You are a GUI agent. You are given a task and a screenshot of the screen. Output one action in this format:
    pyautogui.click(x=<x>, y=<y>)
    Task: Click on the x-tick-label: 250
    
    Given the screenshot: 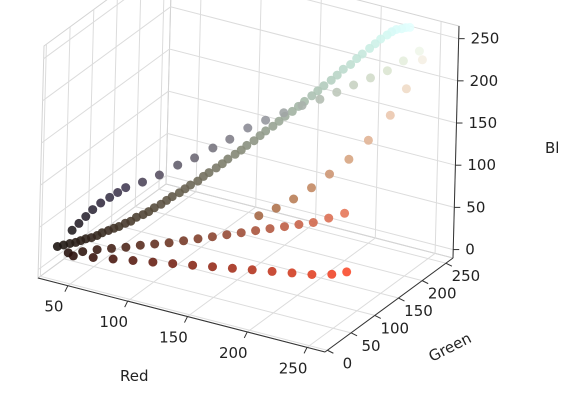 What is the action you would take?
    pyautogui.click(x=293, y=368)
    